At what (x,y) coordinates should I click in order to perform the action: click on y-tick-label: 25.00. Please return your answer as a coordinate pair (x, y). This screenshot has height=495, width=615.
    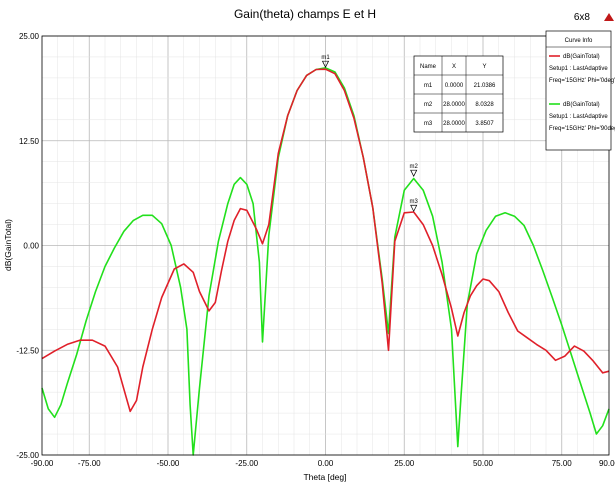
    Looking at the image, I should click on (29, 36).